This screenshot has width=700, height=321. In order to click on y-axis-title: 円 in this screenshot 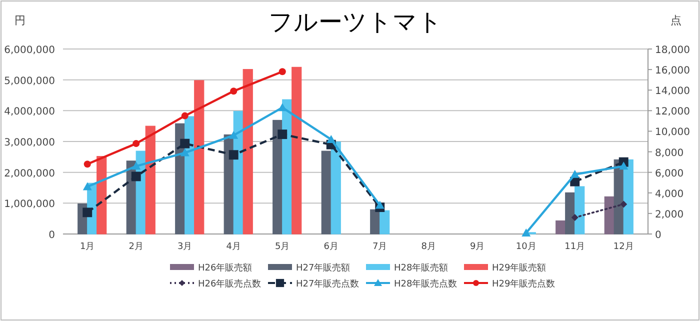, I will do `click(20, 20)`.